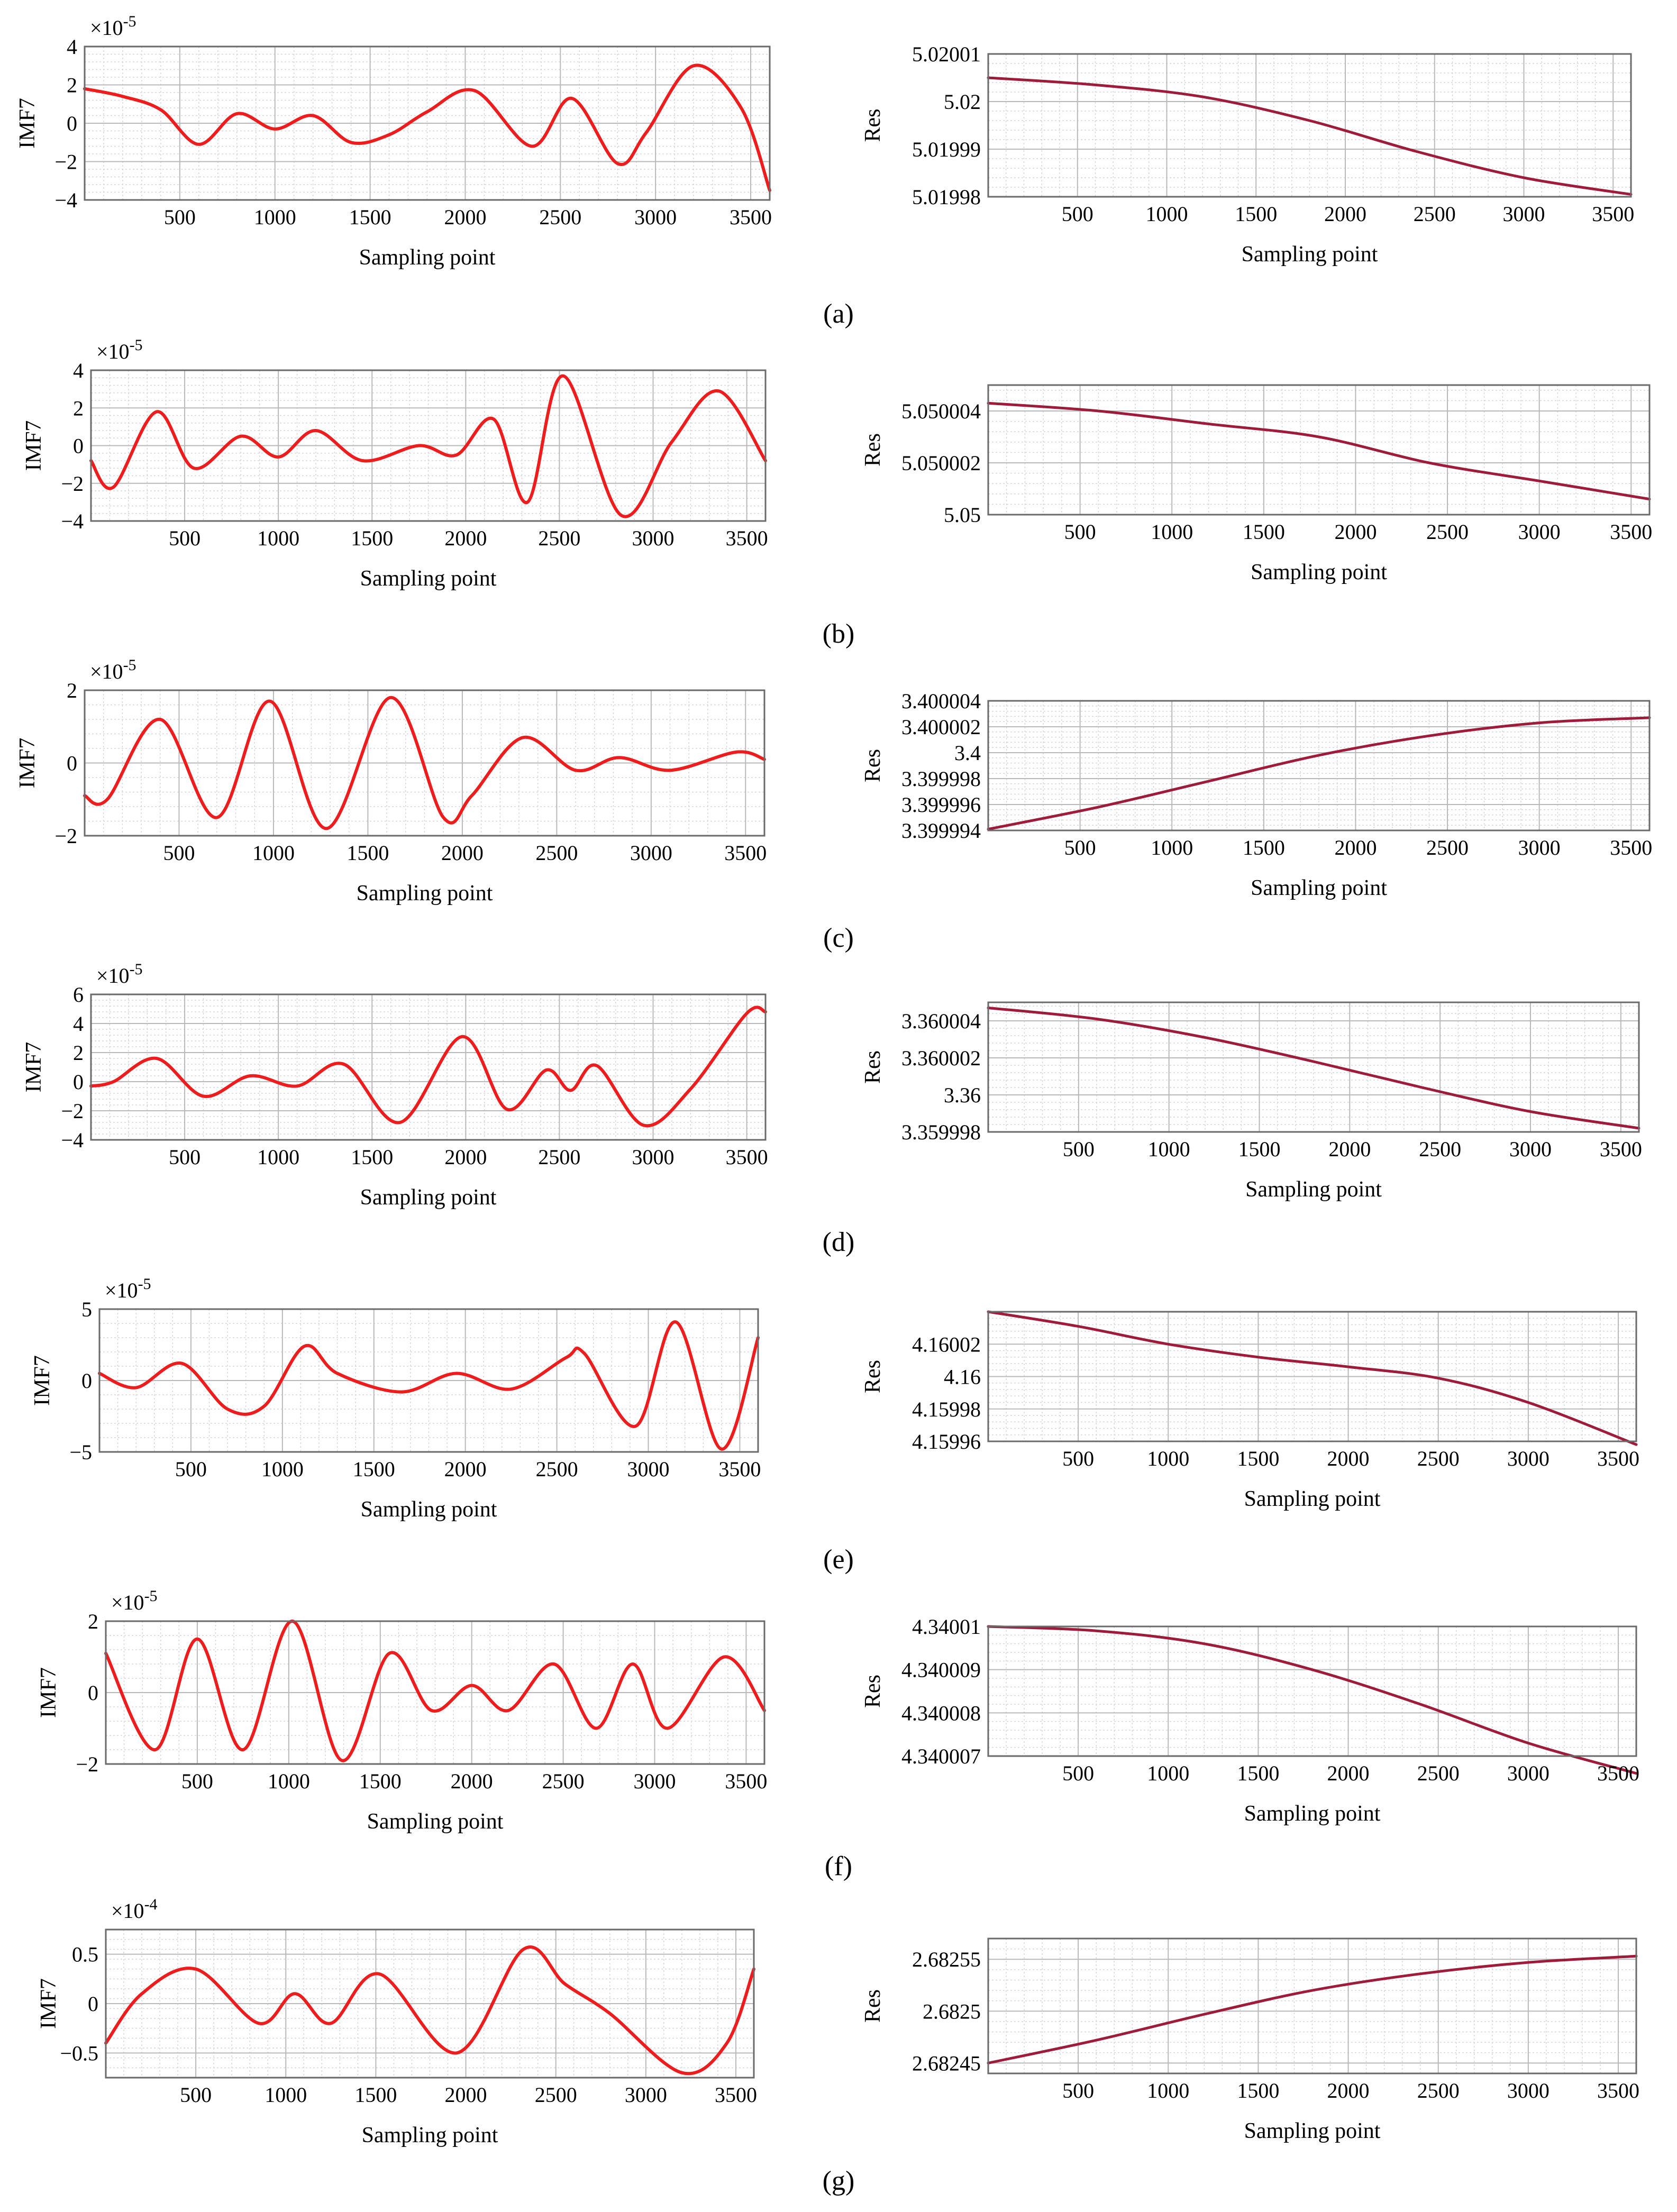 The image size is (1677, 2212). Describe the element at coordinates (941, 1670) in the screenshot. I see `y-tick-label: 4.340009` at that location.